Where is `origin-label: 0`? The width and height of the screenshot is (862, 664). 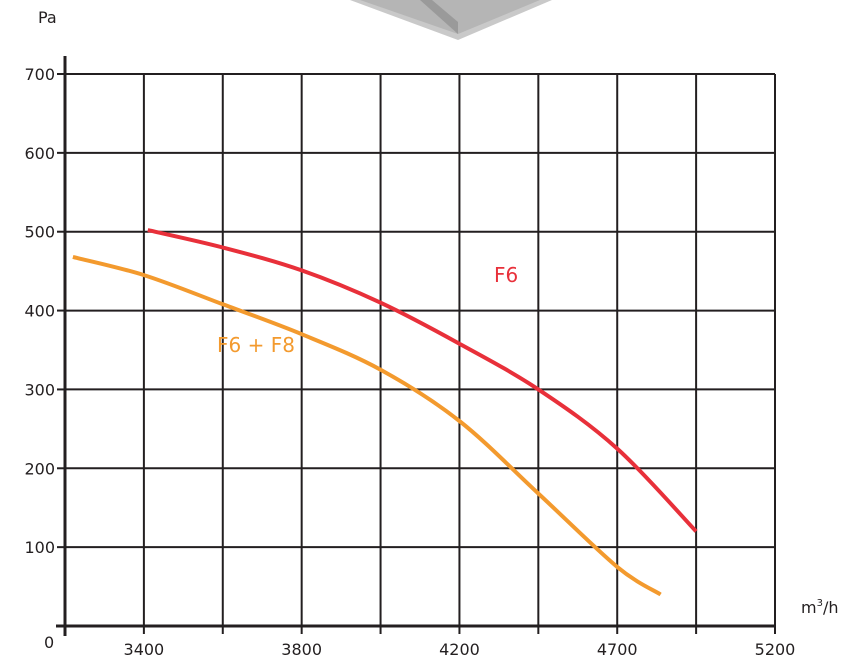
origin-label: 0 is located at coordinates (49, 642).